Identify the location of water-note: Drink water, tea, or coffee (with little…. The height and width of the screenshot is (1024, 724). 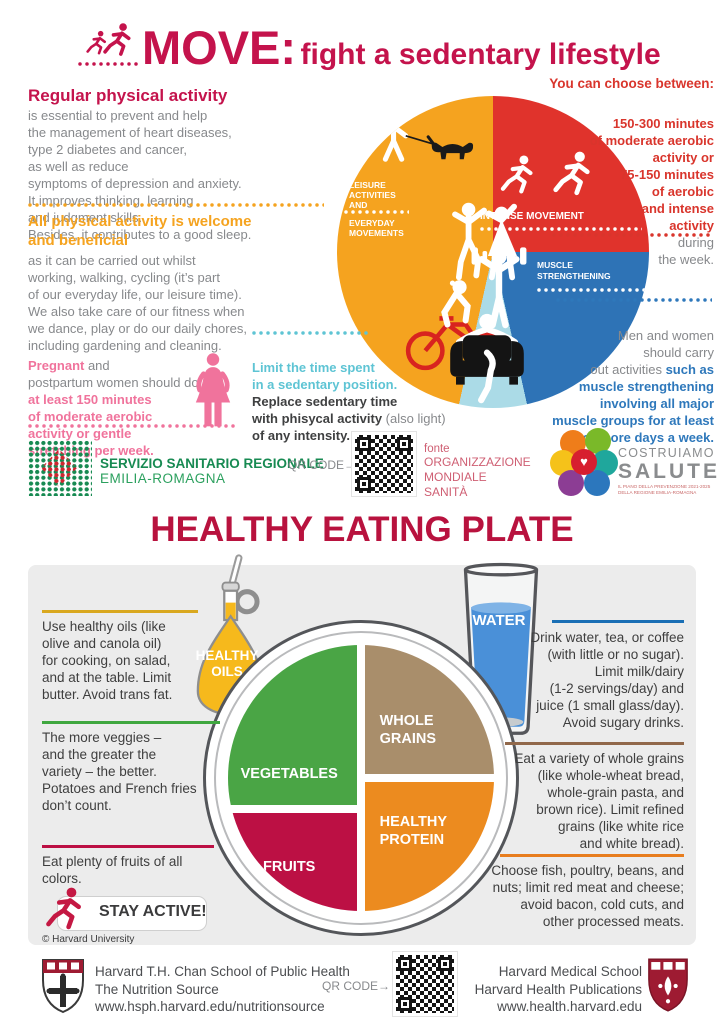
(607, 680).